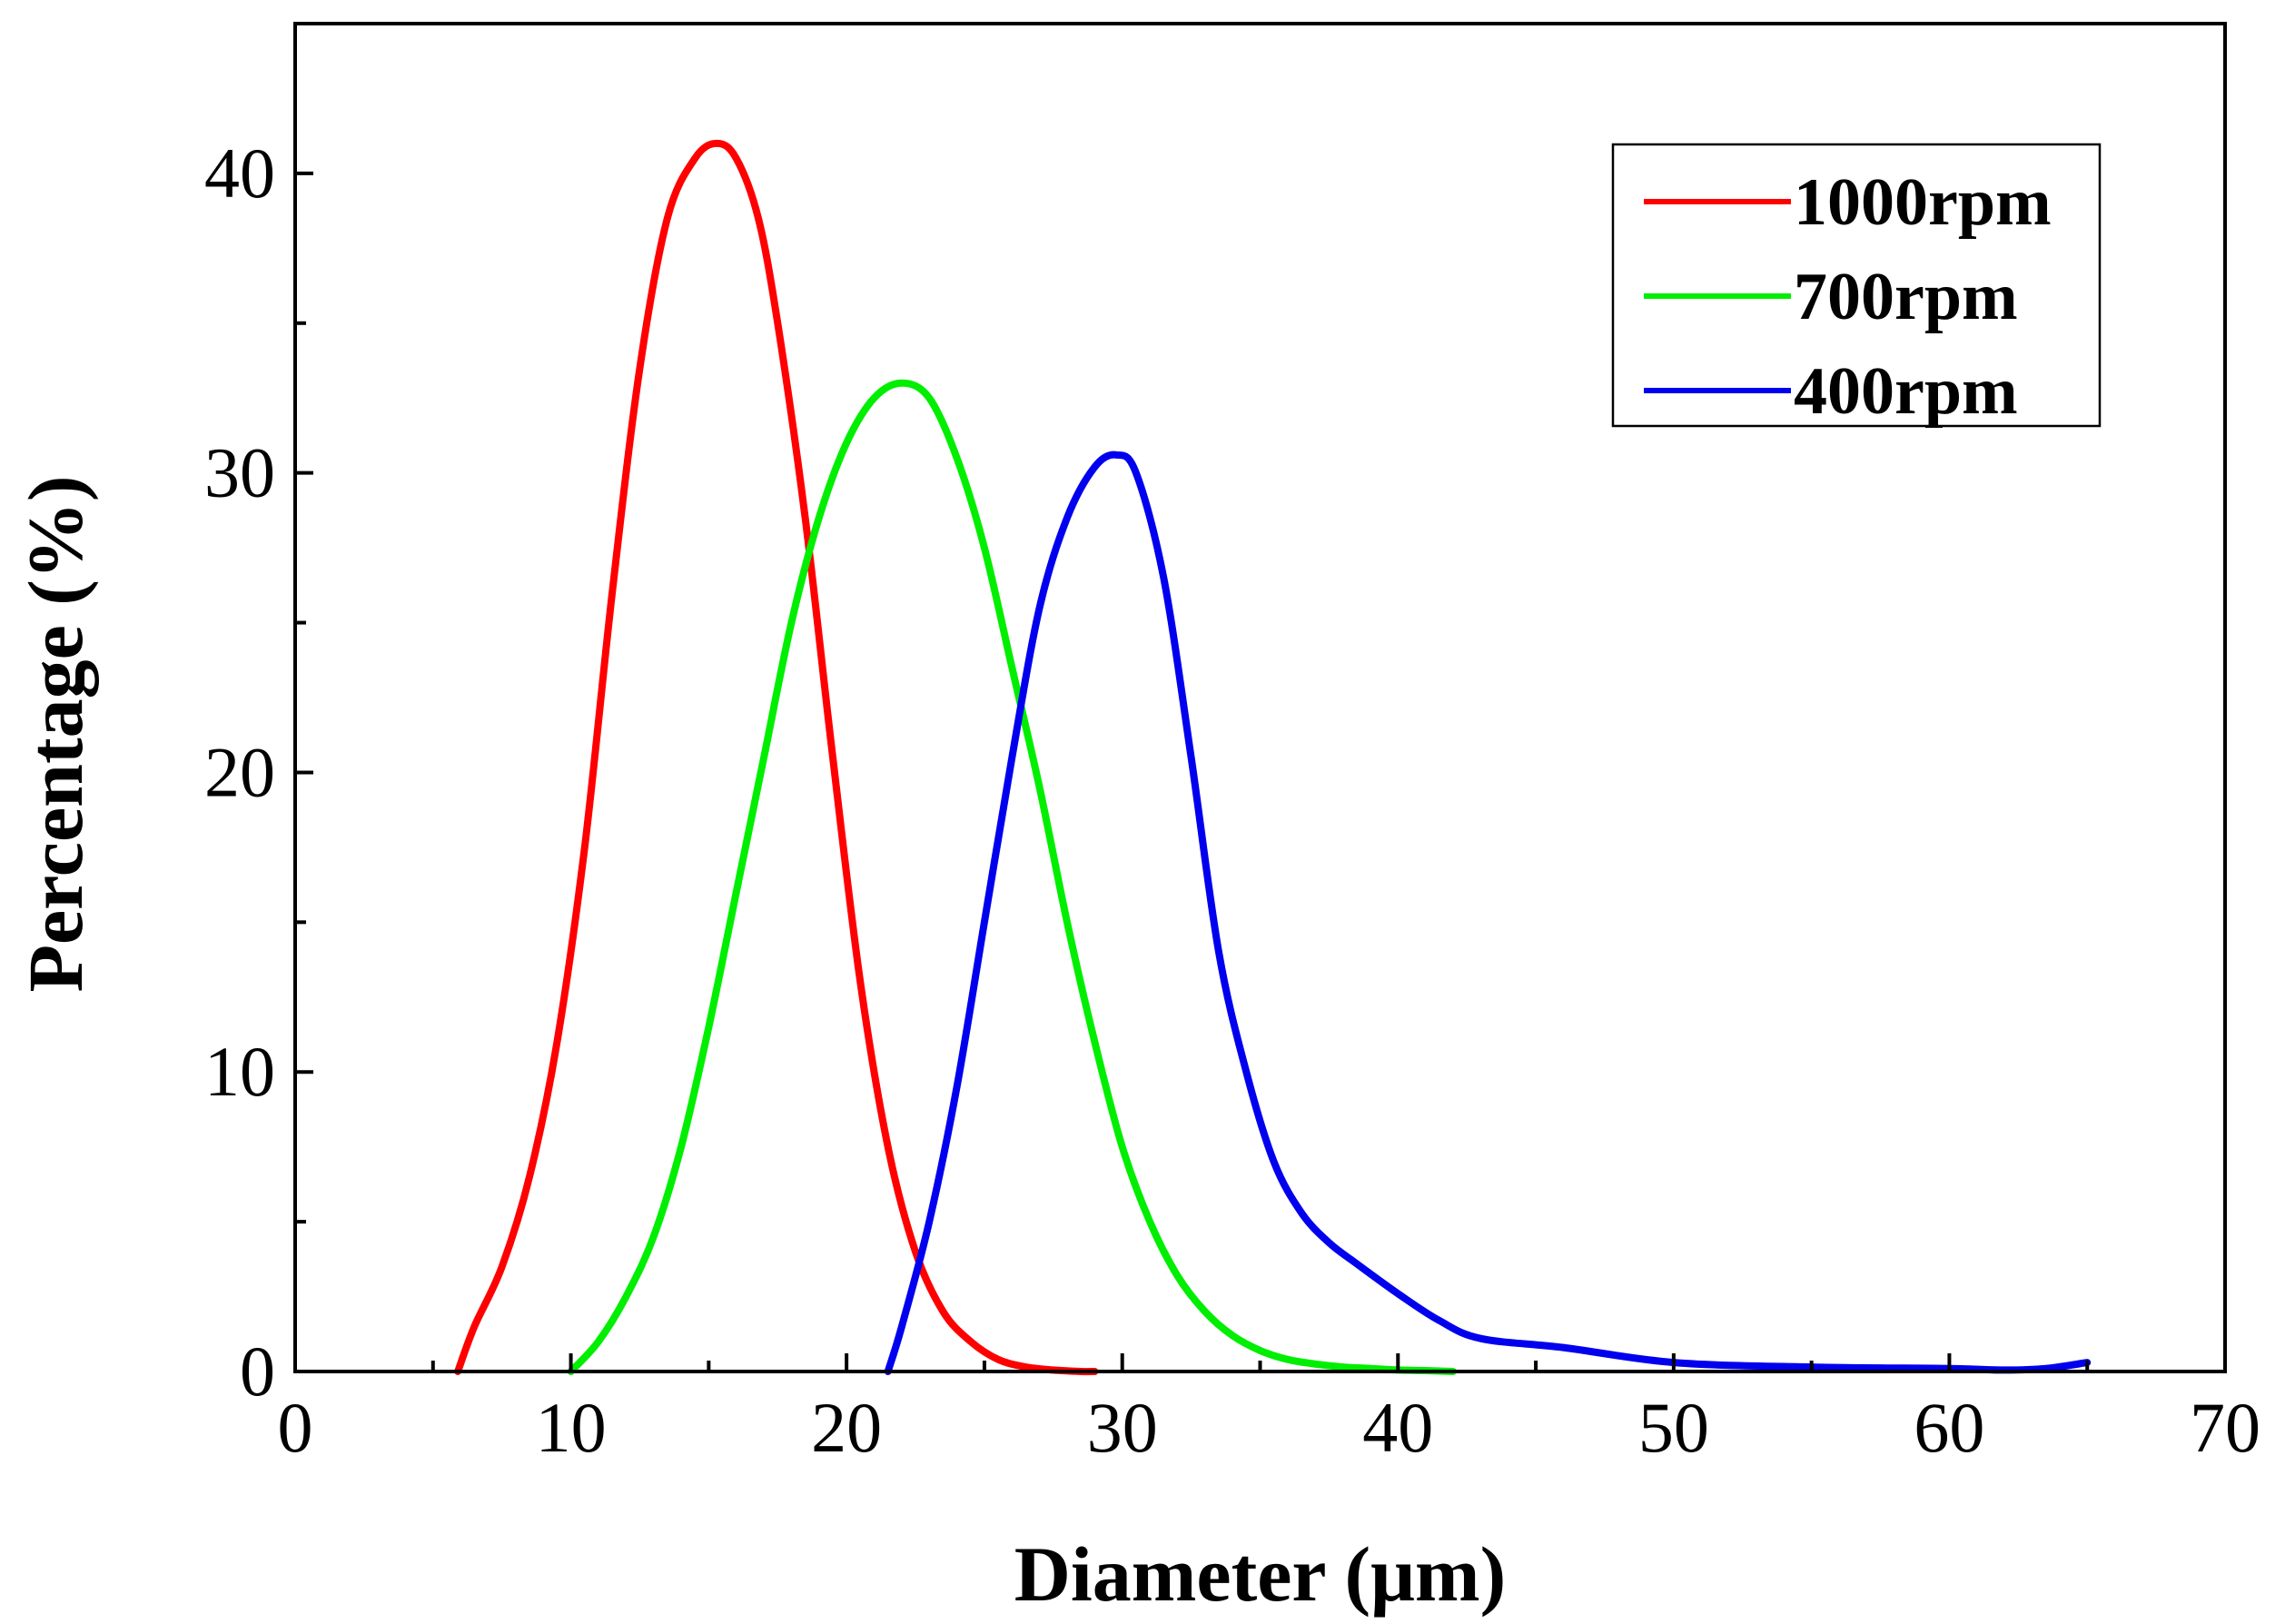 This screenshot has height=1624, width=2285. What do you see at coordinates (1122, 1427) in the screenshot?
I see `x-tick-label: 30` at bounding box center [1122, 1427].